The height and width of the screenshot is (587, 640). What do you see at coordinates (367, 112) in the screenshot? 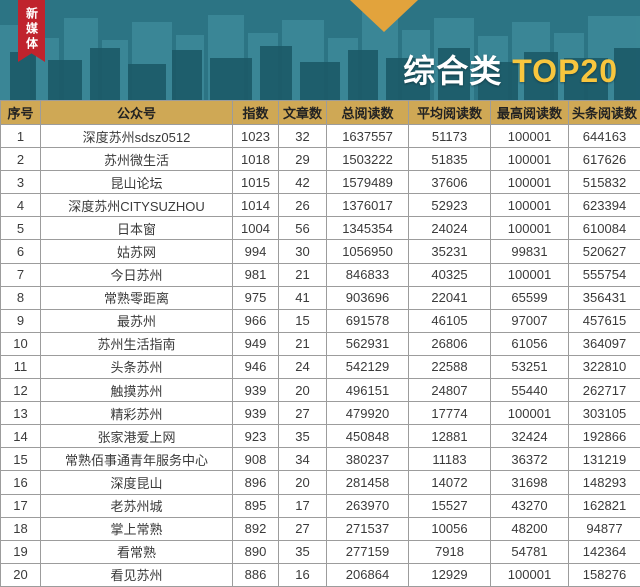
I see `header-total-reads: 总阅读数` at bounding box center [367, 112].